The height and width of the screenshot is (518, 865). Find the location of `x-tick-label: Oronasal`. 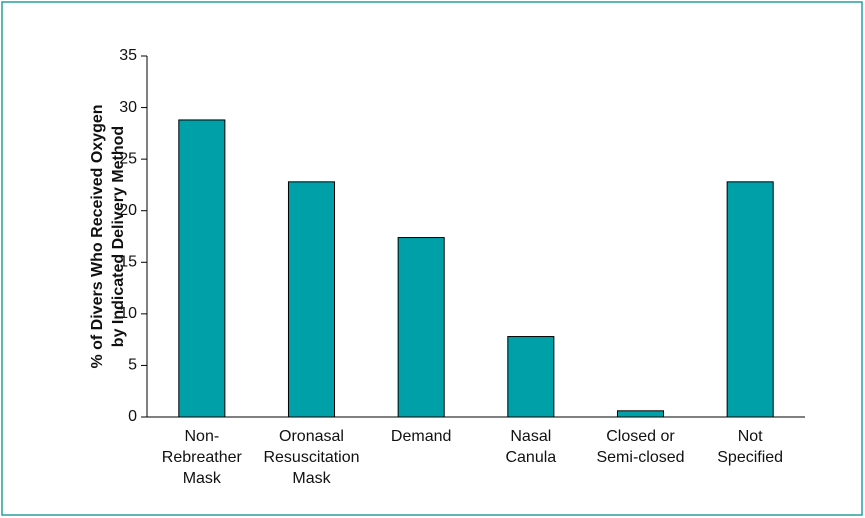

x-tick-label: Oronasal is located at coordinates (311, 436).